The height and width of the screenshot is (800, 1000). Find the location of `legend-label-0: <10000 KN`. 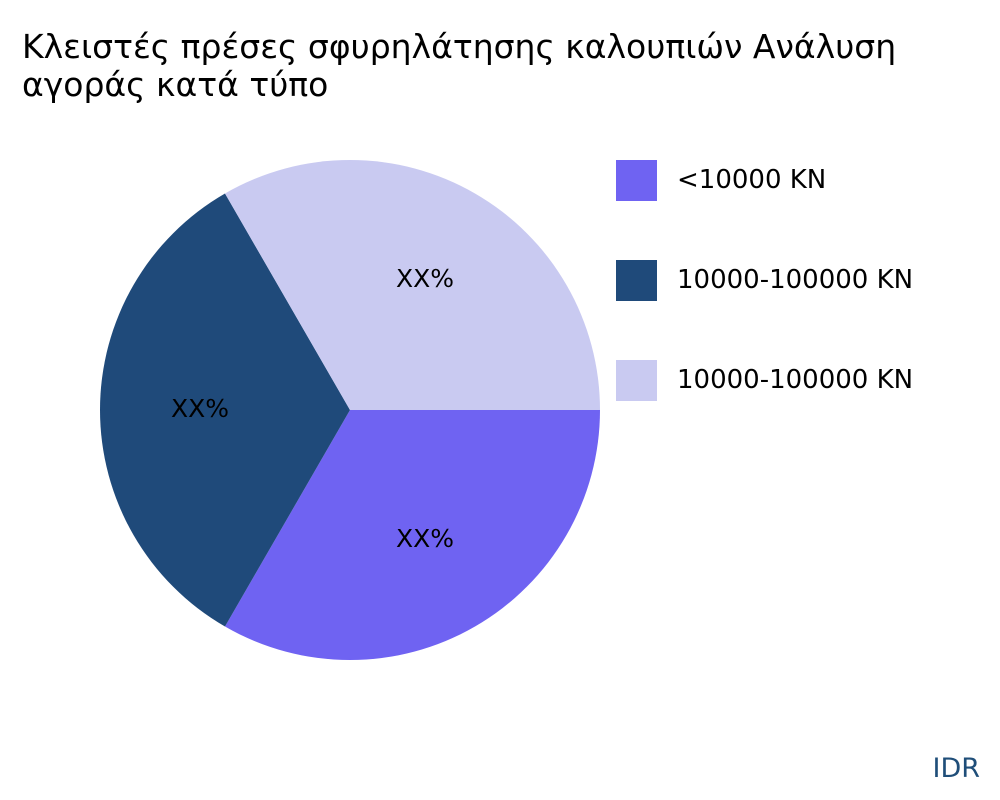

legend-label-0: <10000 KN is located at coordinates (752, 180).